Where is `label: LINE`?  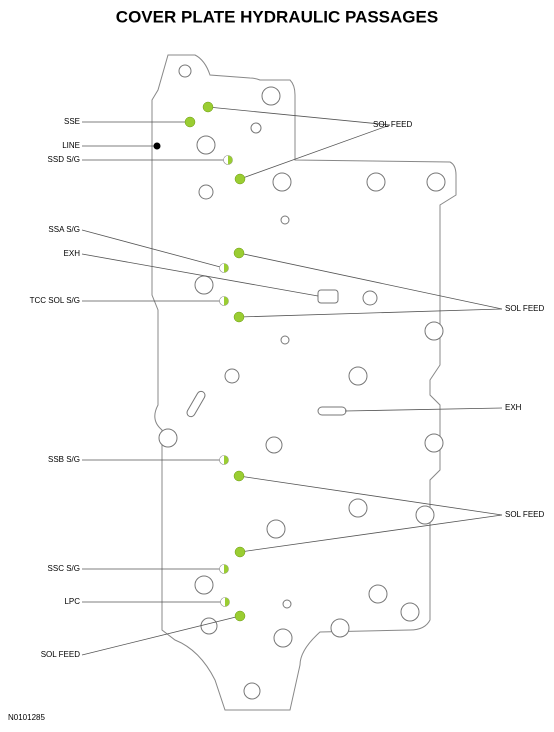
label: LINE is located at coordinates (71, 145).